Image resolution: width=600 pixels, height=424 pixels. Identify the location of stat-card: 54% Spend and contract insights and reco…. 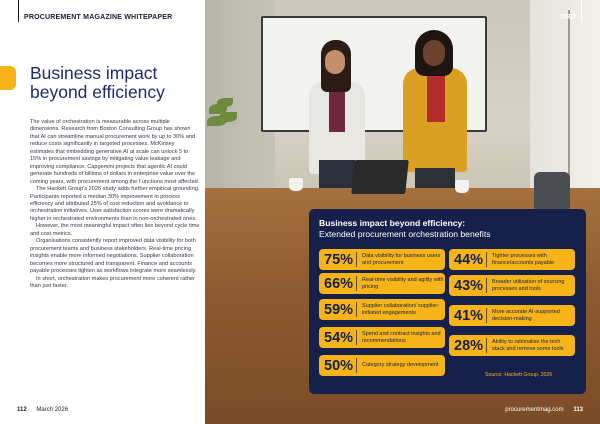
(382, 337).